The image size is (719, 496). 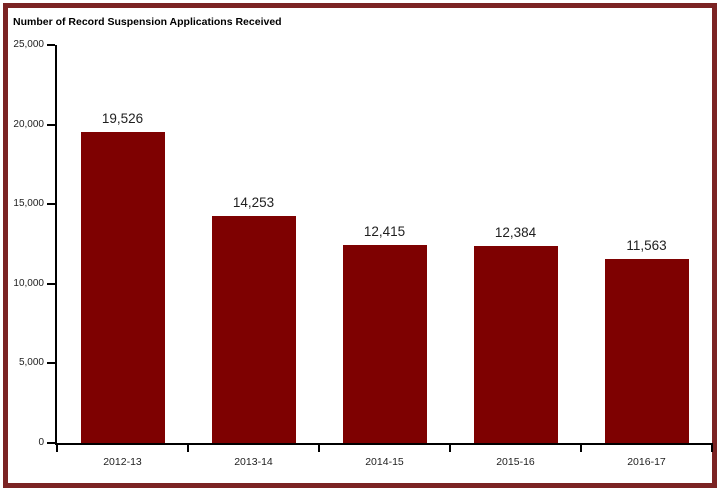 What do you see at coordinates (384, 232) in the screenshot?
I see `bar-value-label: 12,415` at bounding box center [384, 232].